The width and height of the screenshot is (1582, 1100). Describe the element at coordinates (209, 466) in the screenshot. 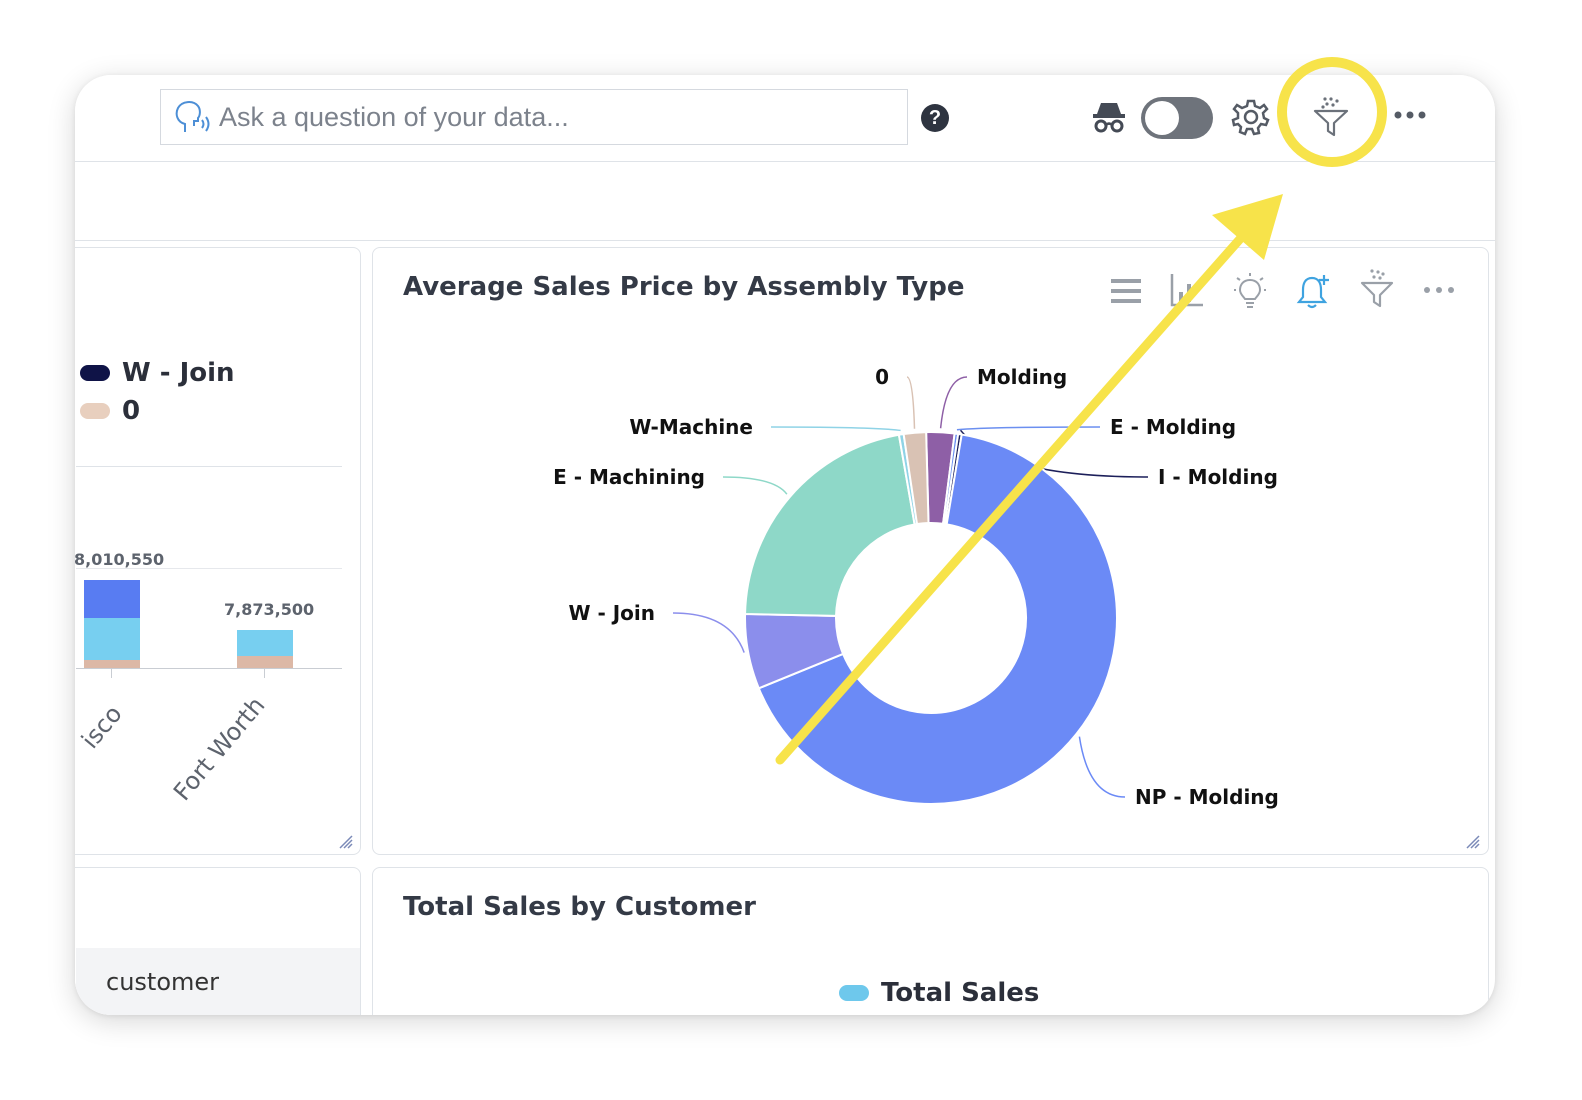

I see `divider` at that location.